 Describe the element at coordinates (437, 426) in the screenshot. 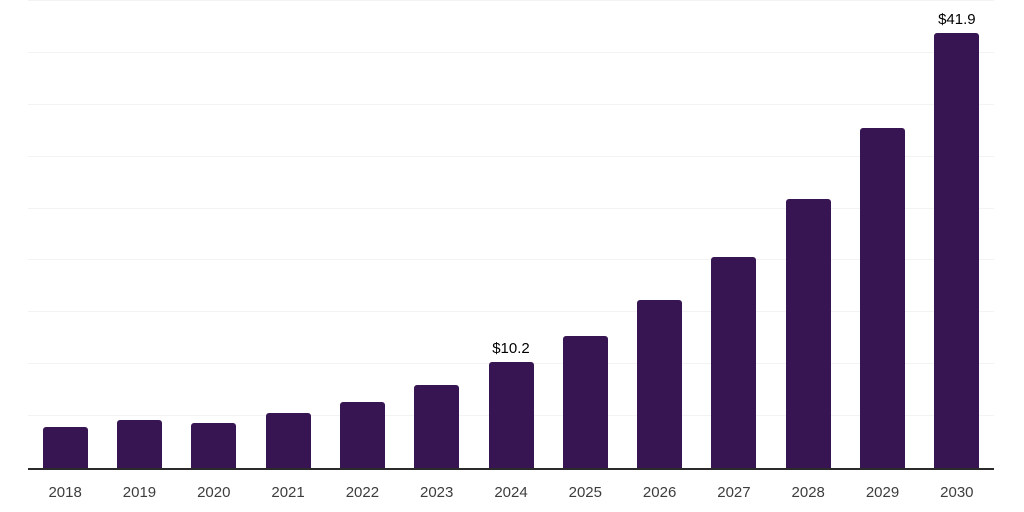

I see `bar-2023` at that location.